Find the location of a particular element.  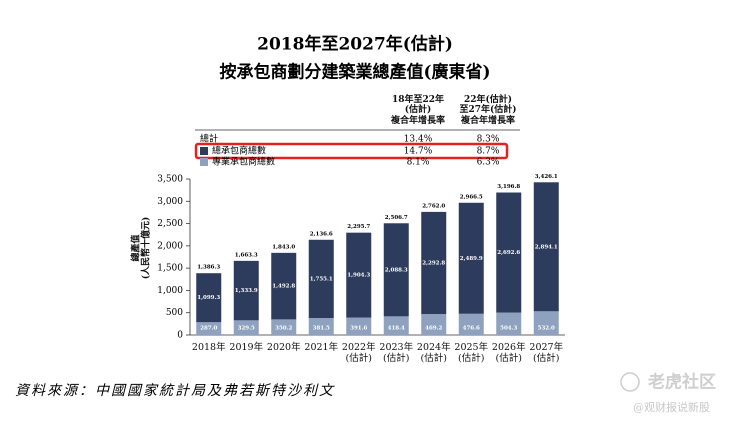

table-cell: 13.4% is located at coordinates (418, 140).